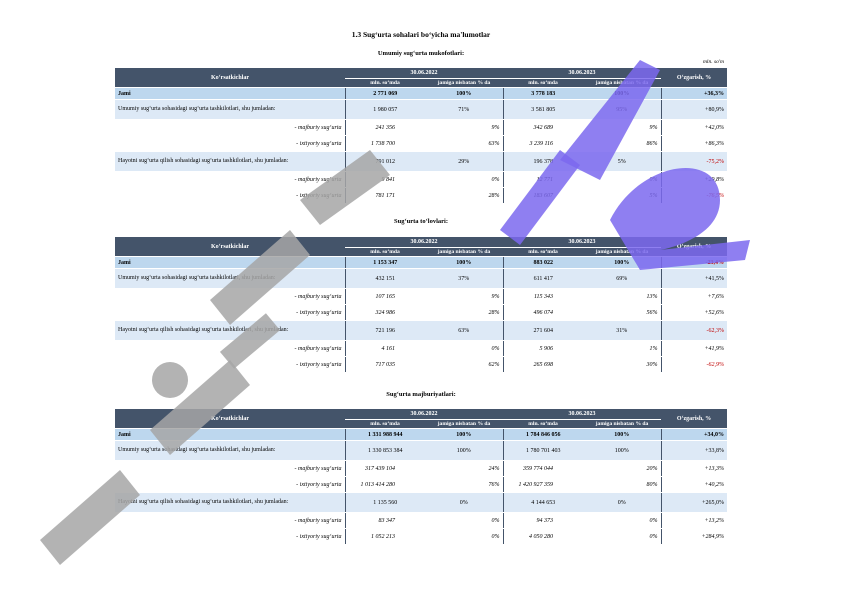 The image size is (842, 596). Describe the element at coordinates (542, 484) in the screenshot. I see `value-2023: 1 420 927 359` at that location.